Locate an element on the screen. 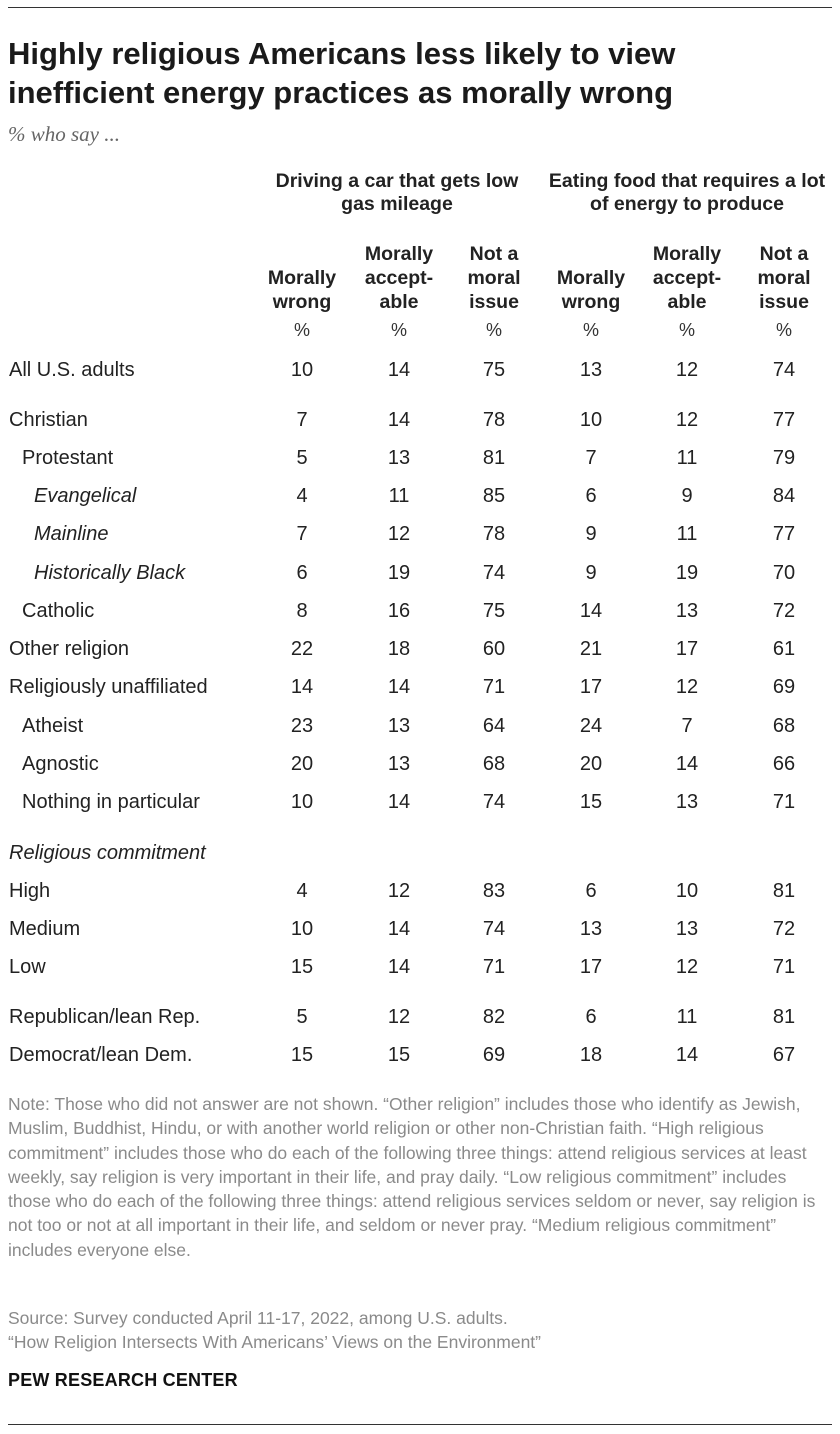 This screenshot has height=1434, width=840. value-cell: 24 is located at coordinates (591, 726).